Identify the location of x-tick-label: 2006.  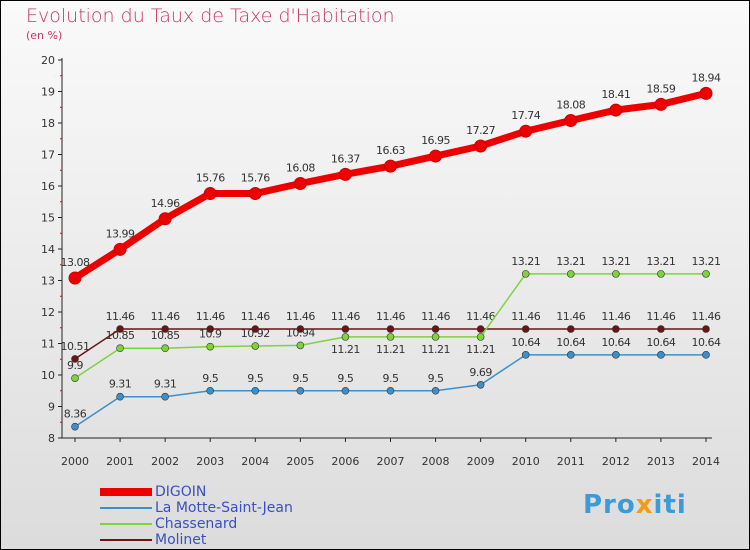
(345, 461).